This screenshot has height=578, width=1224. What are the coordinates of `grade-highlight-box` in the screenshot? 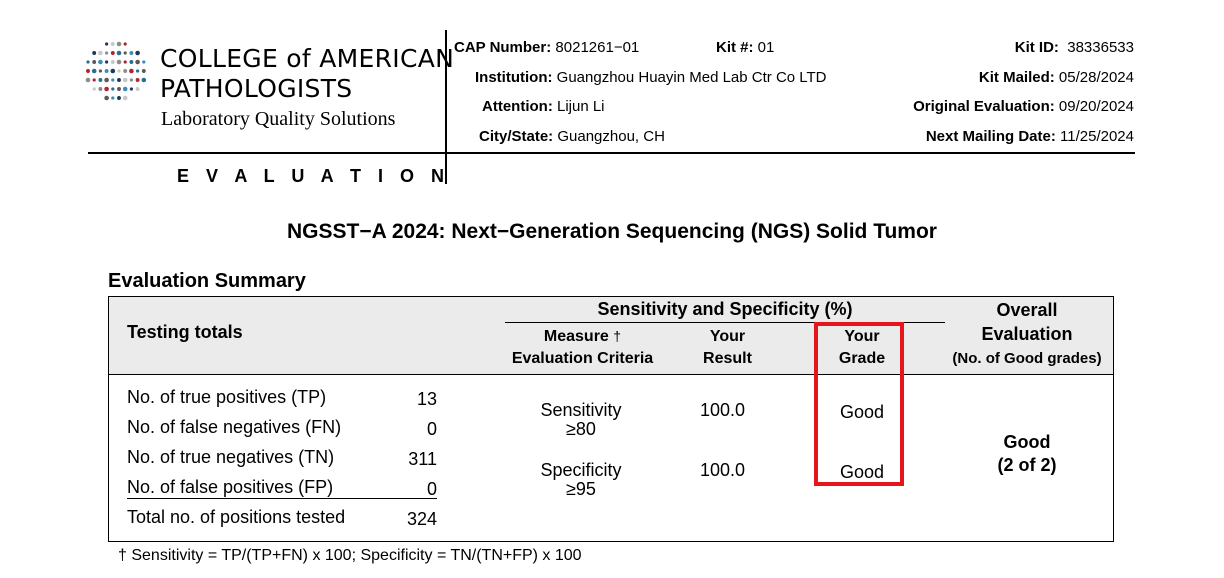 It's located at (859, 404).